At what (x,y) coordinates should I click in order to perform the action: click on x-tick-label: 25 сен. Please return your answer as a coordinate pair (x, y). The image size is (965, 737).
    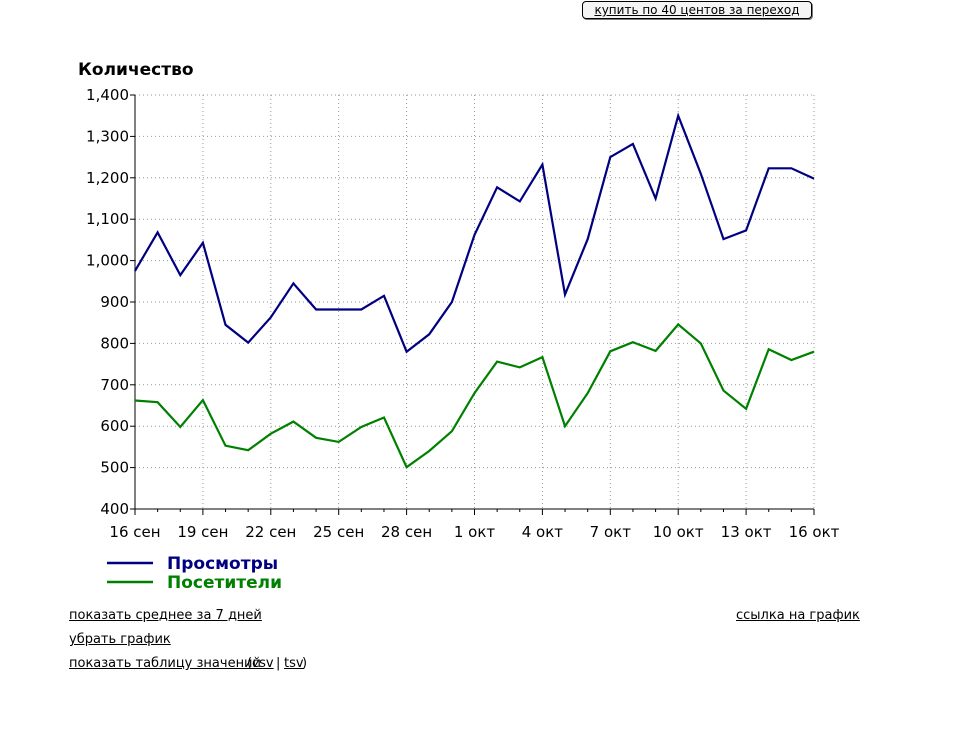
    Looking at the image, I should click on (338, 532).